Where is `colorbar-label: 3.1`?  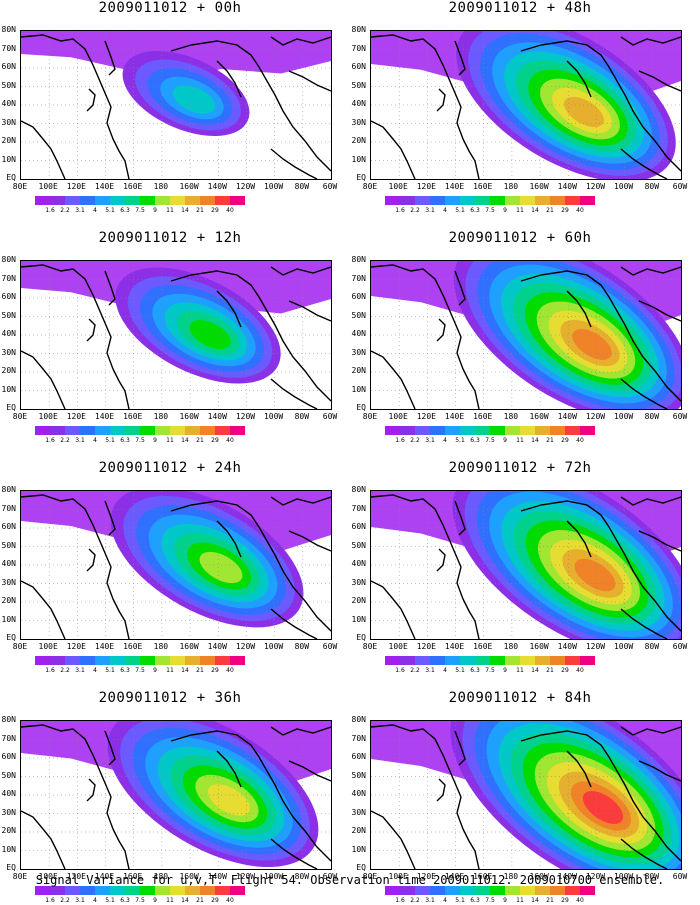 colorbar-label: 3.1 is located at coordinates (430, 670).